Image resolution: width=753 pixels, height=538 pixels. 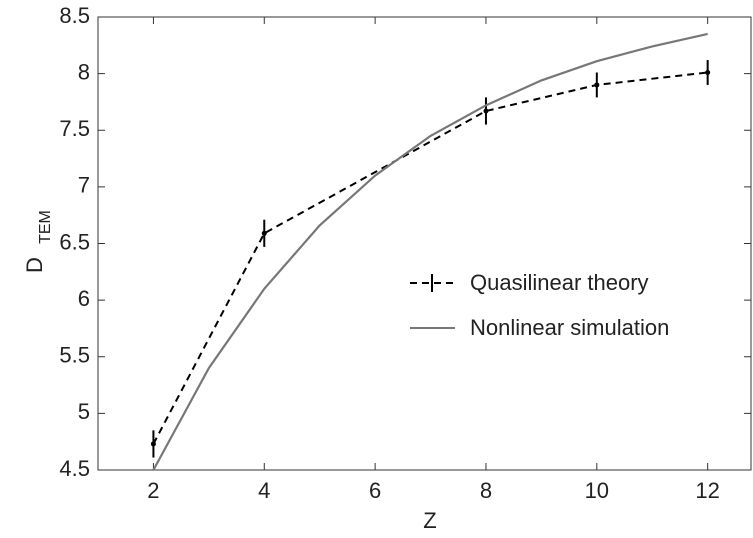 I want to click on y-tick-label: 7, so click(x=84, y=185).